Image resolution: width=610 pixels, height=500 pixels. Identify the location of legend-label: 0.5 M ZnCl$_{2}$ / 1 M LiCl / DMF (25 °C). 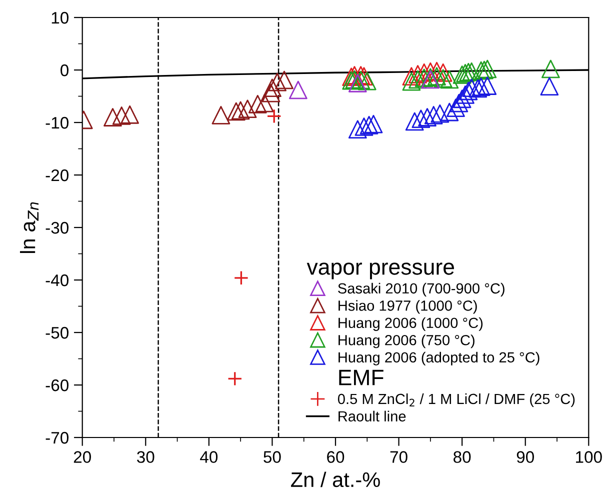
(456, 400).